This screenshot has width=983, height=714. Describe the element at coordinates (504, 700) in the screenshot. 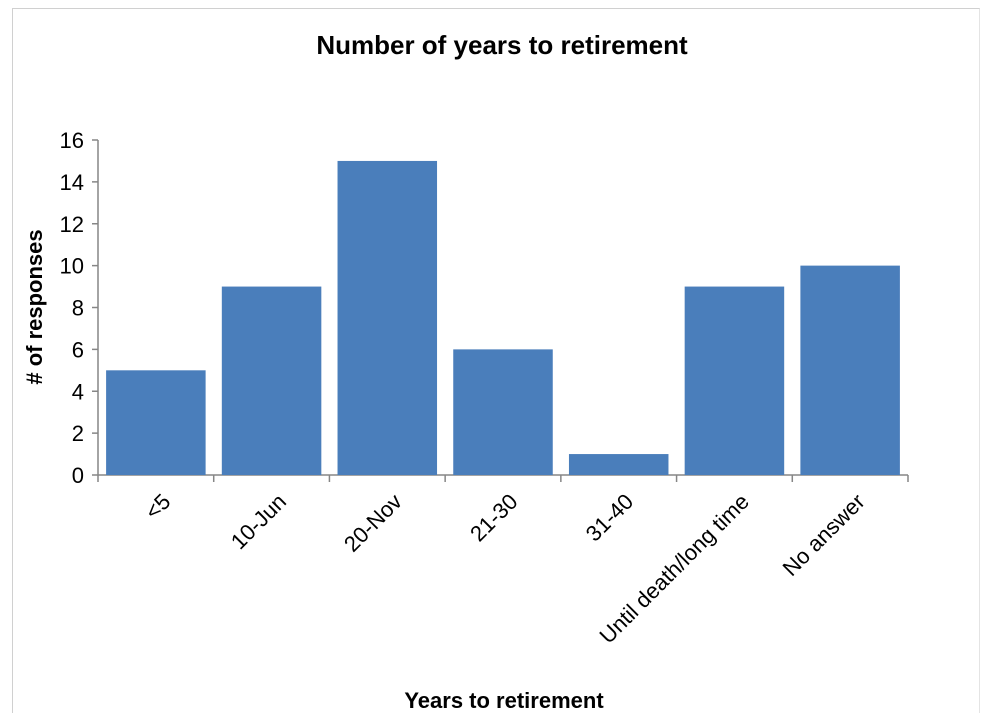

I see `x-axis-title: Years to retirement` at that location.